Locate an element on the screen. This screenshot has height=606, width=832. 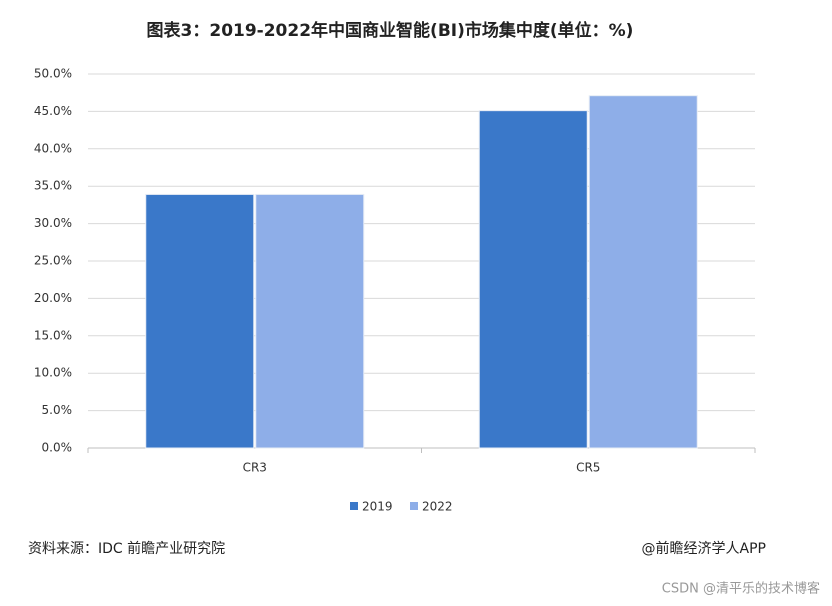
y-tick-label: 10.0% is located at coordinates (53, 373).